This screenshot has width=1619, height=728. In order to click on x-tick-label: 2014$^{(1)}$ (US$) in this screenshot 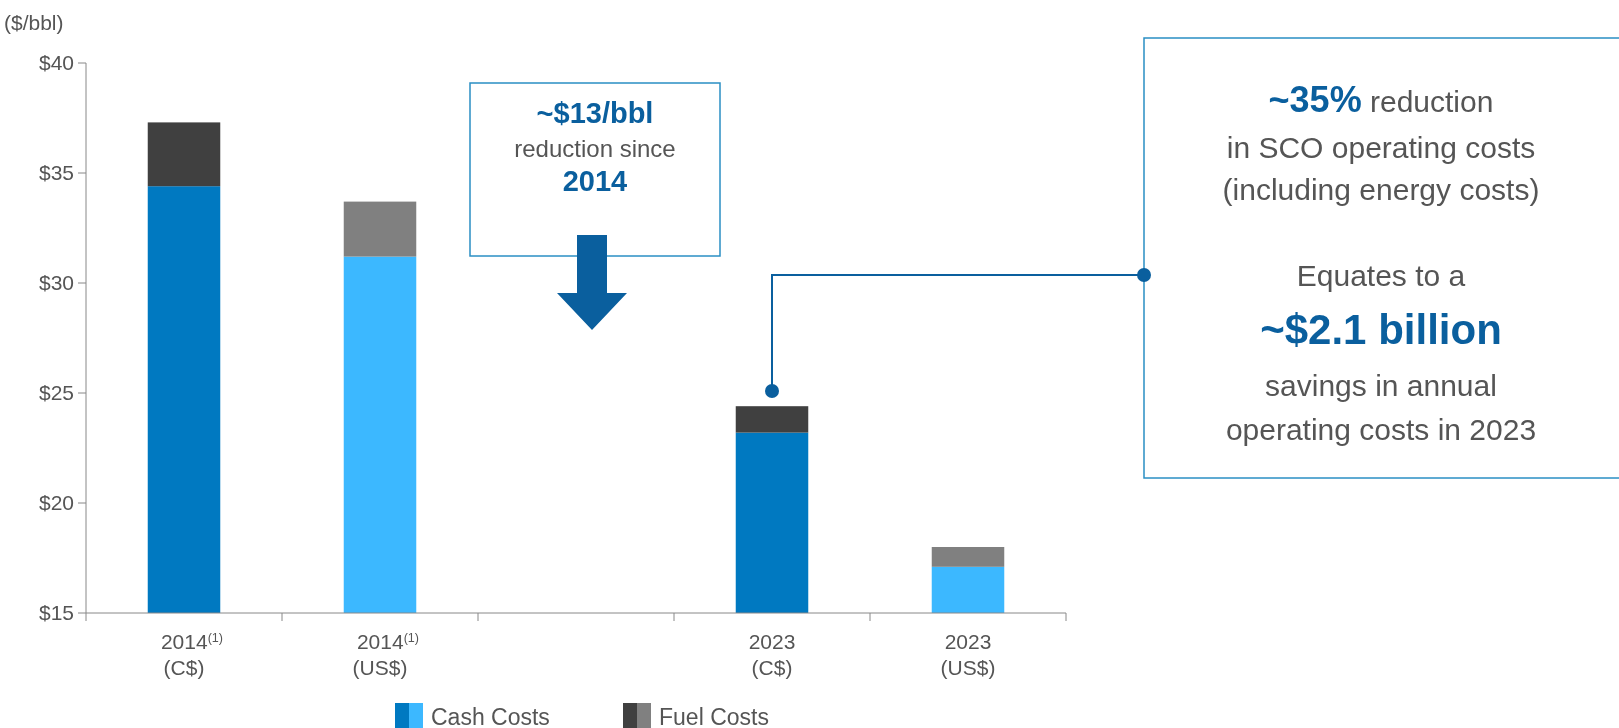, I will do `click(386, 654)`.